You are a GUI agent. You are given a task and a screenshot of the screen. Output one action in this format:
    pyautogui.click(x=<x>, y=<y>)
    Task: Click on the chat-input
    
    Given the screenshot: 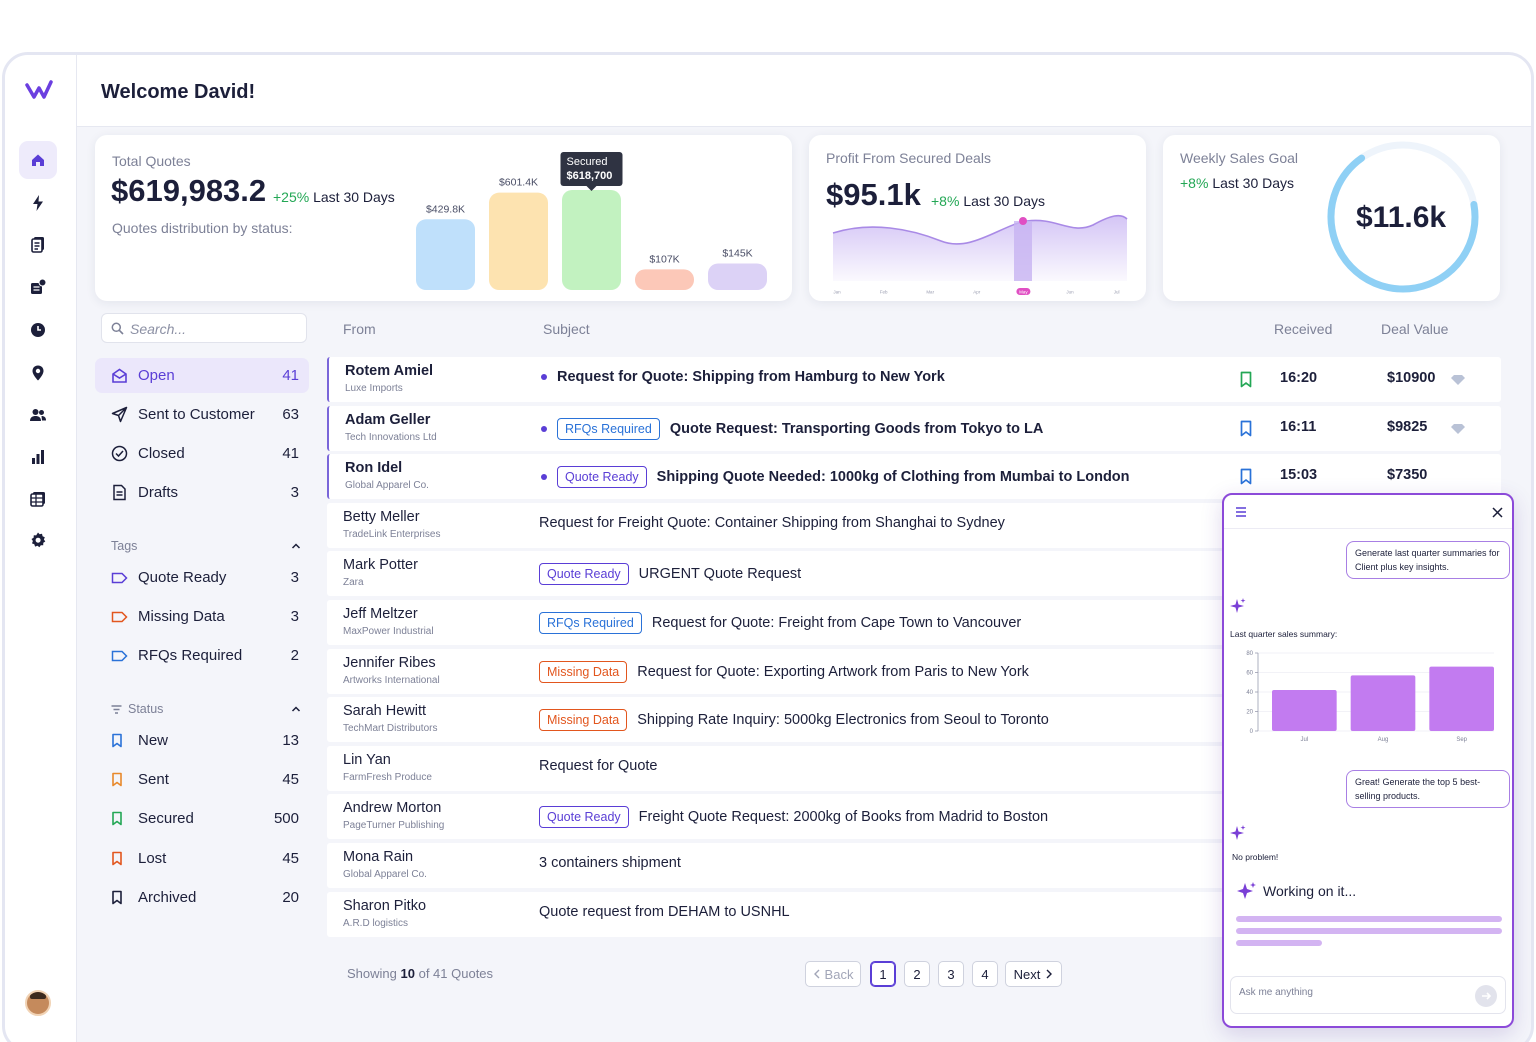 What is the action you would take?
    pyautogui.click(x=1354, y=992)
    